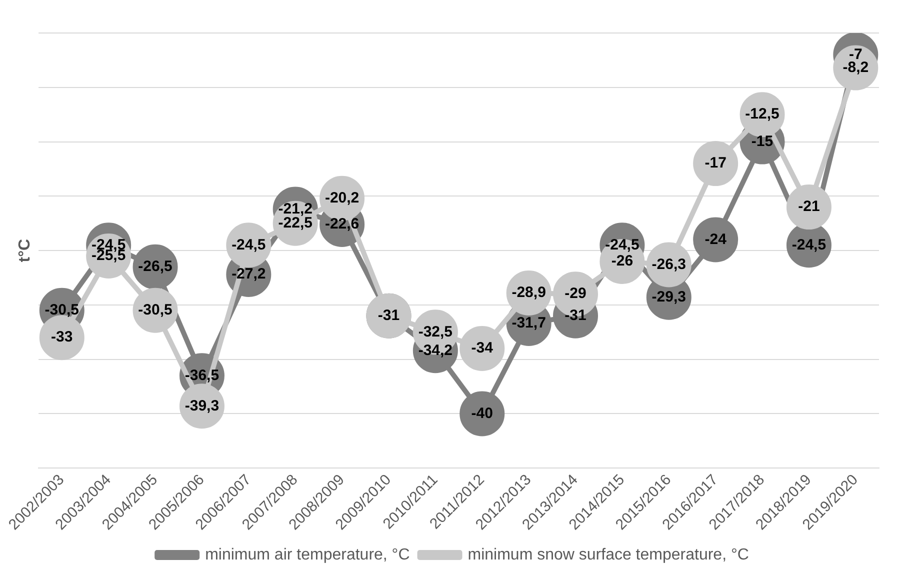 This screenshot has width=912, height=581. Describe the element at coordinates (202, 405) in the screenshot. I see `data-label: -39,3` at that location.